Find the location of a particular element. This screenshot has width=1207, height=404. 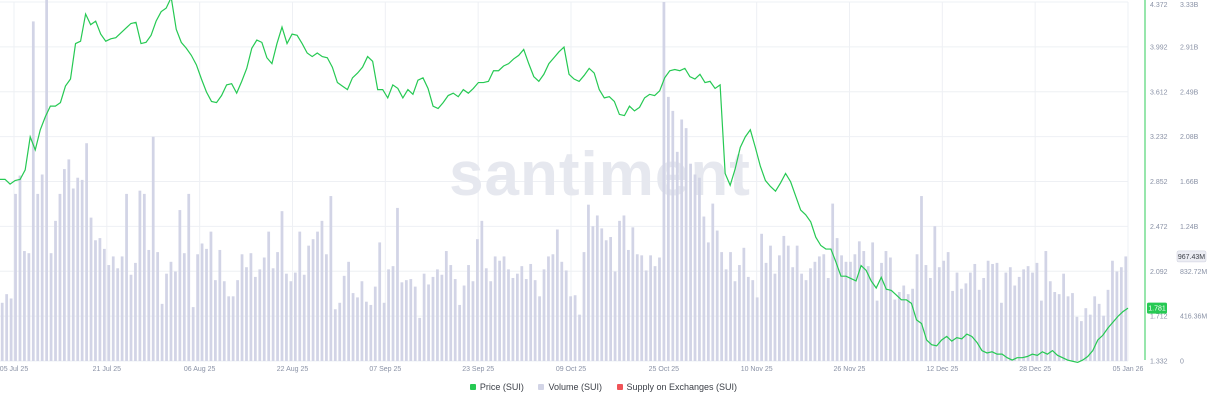

legend-item-volume: Volume (SUI) is located at coordinates (570, 387).